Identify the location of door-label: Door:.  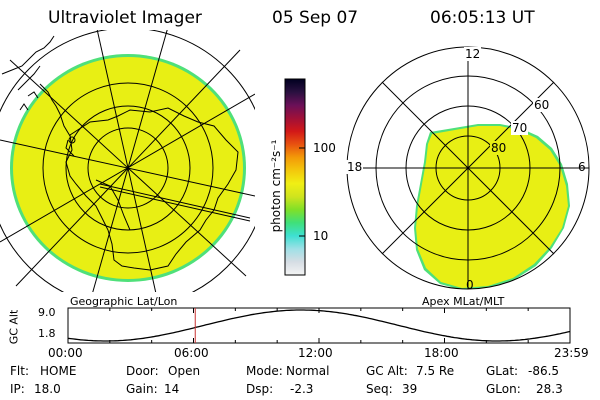
(142, 371).